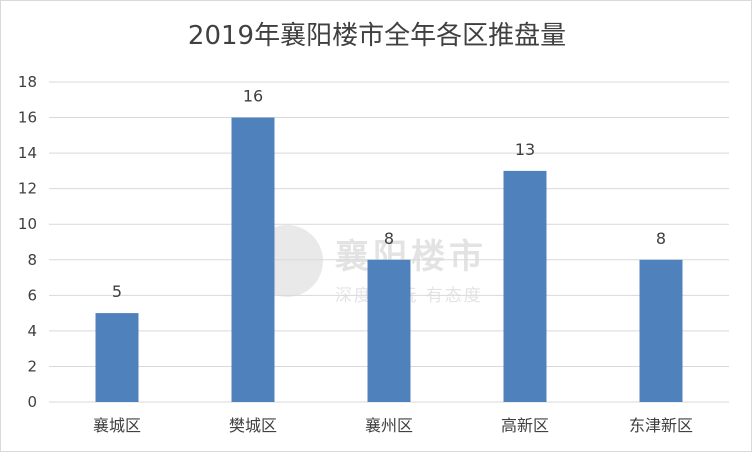 The width and height of the screenshot is (752, 453). What do you see at coordinates (32, 331) in the screenshot?
I see `y-tick-label: 4` at bounding box center [32, 331].